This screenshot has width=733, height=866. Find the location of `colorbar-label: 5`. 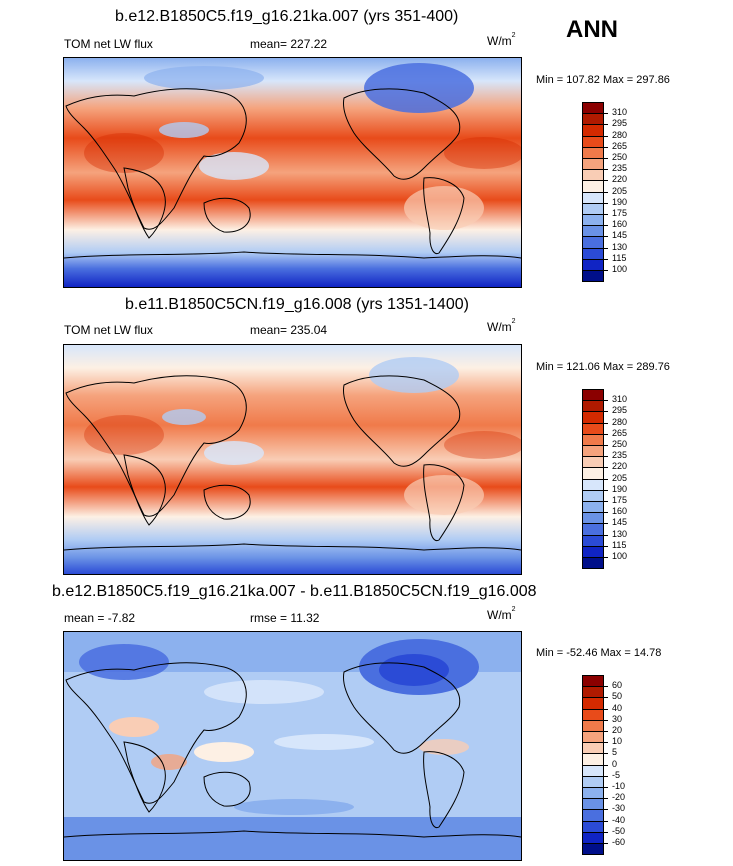

colorbar-label: 5 is located at coordinates (615, 752).